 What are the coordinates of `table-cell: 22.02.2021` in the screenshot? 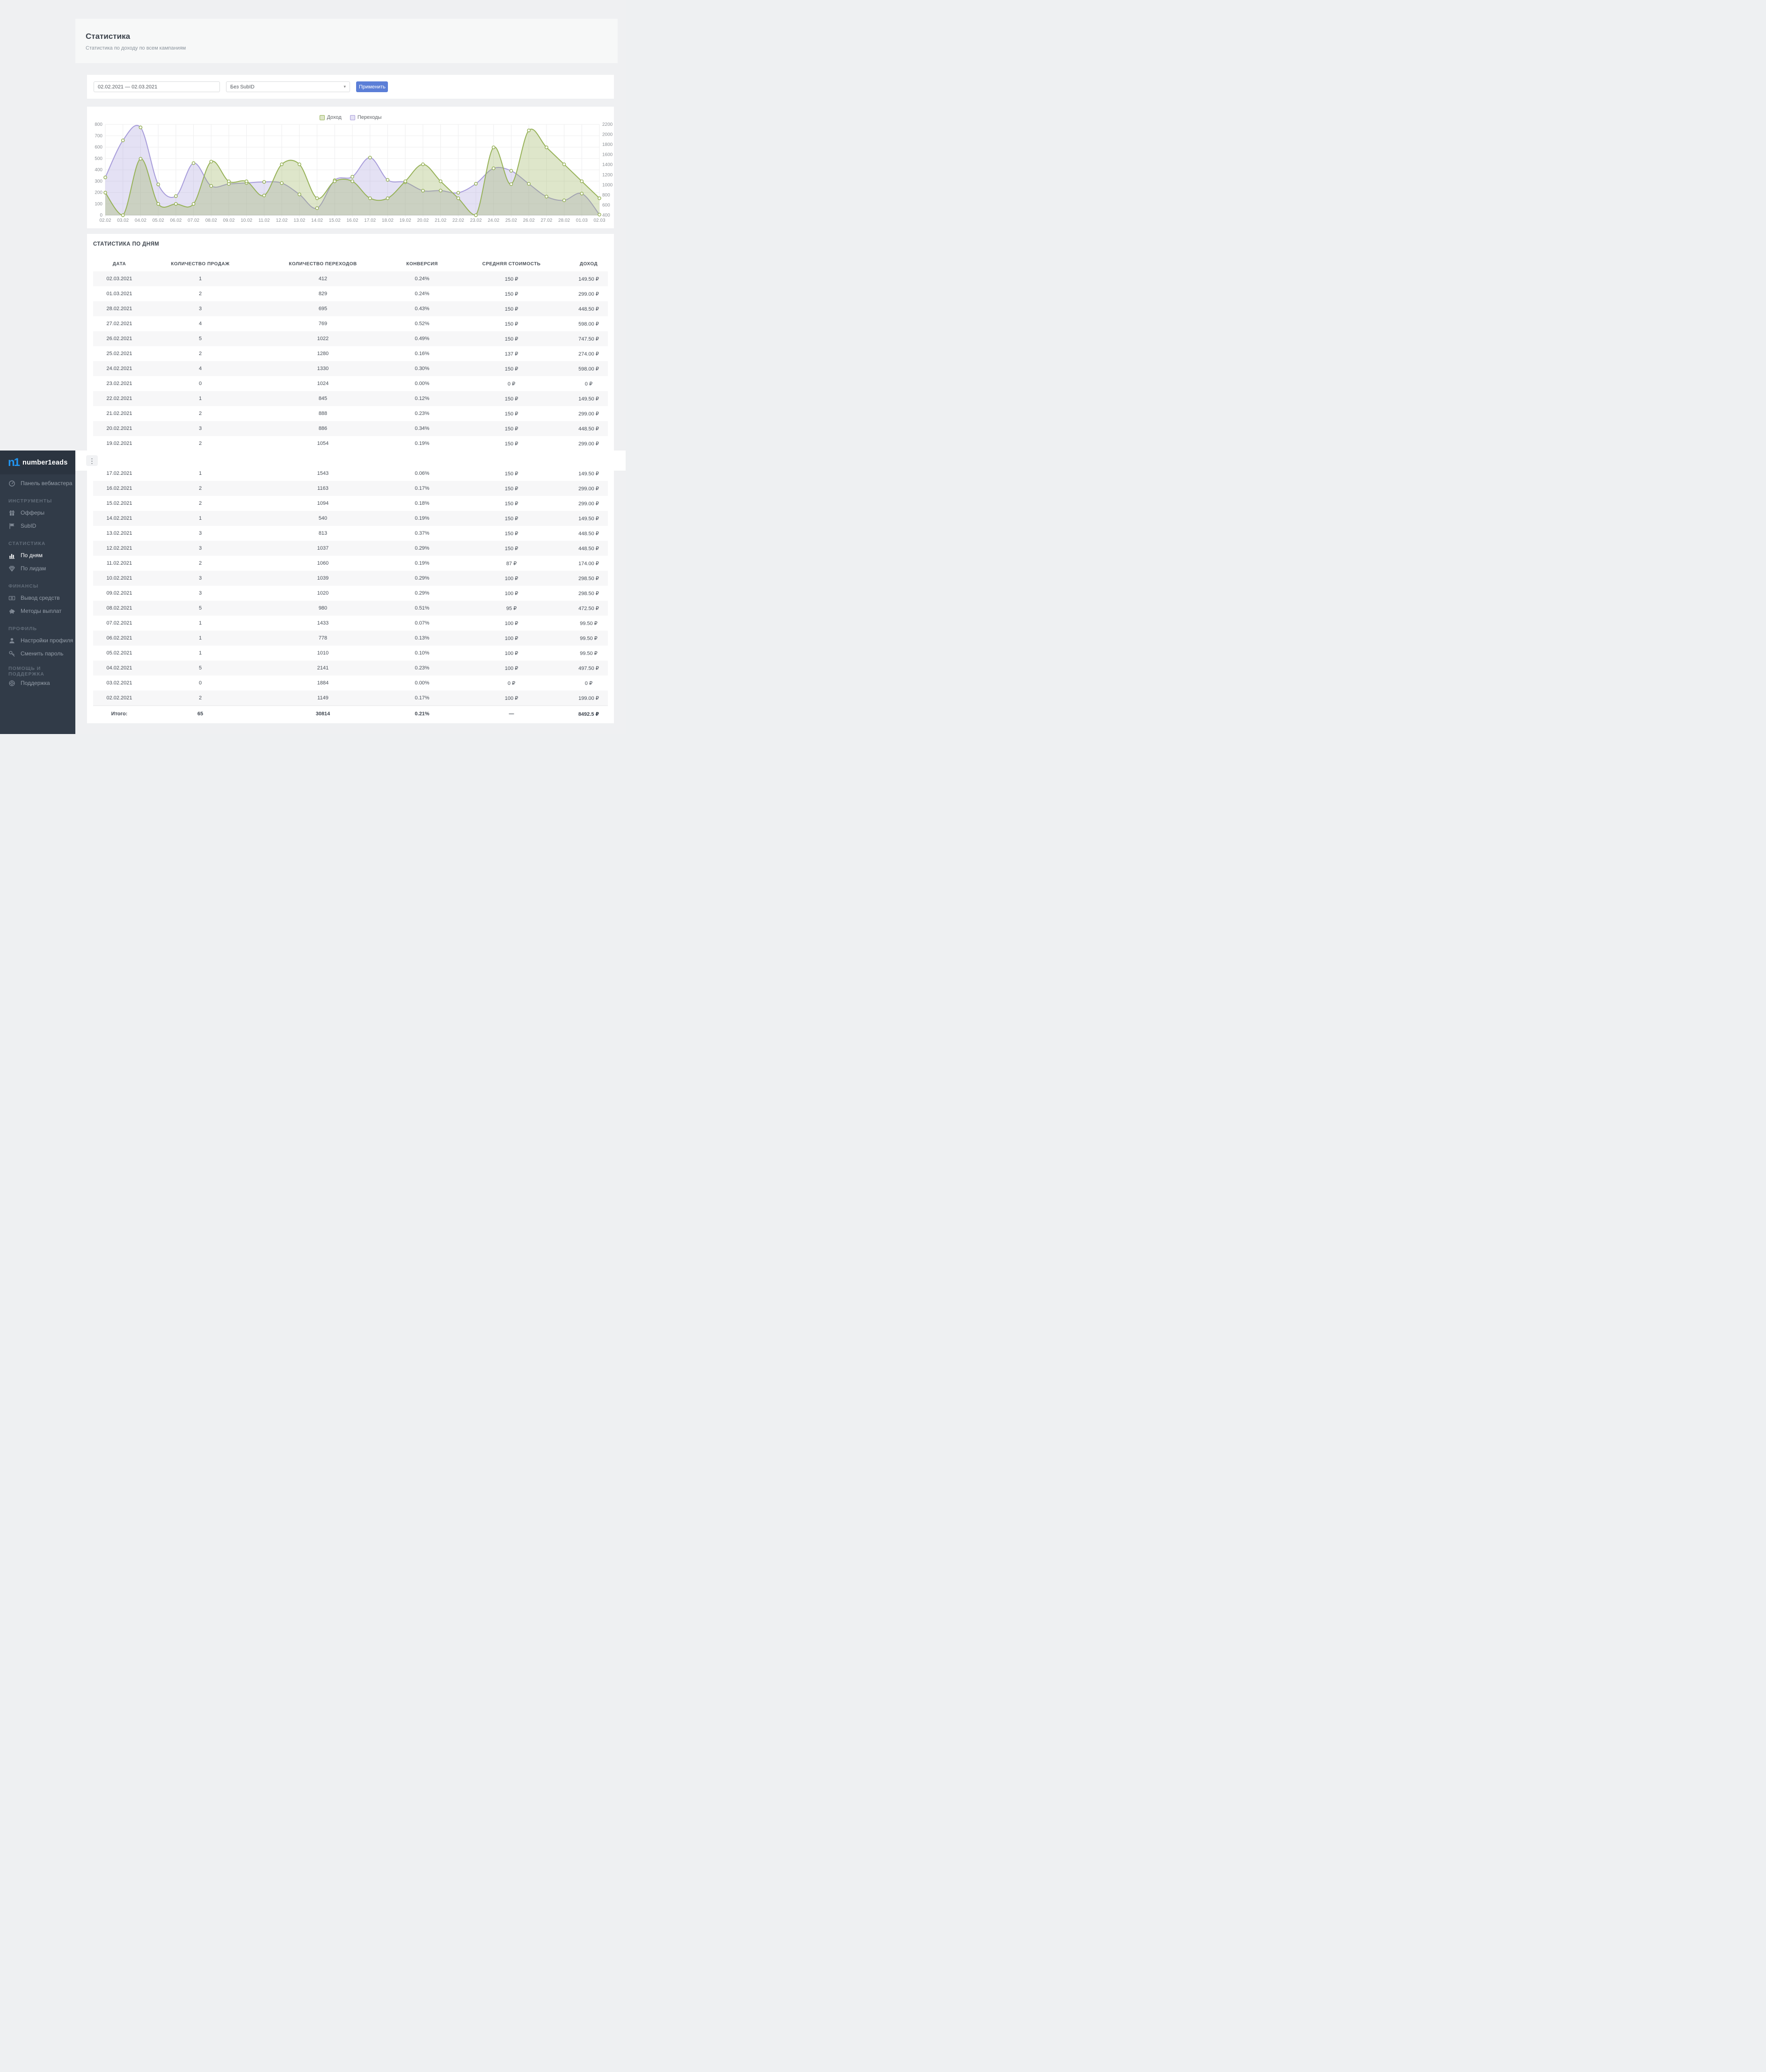 It's located at (119, 398).